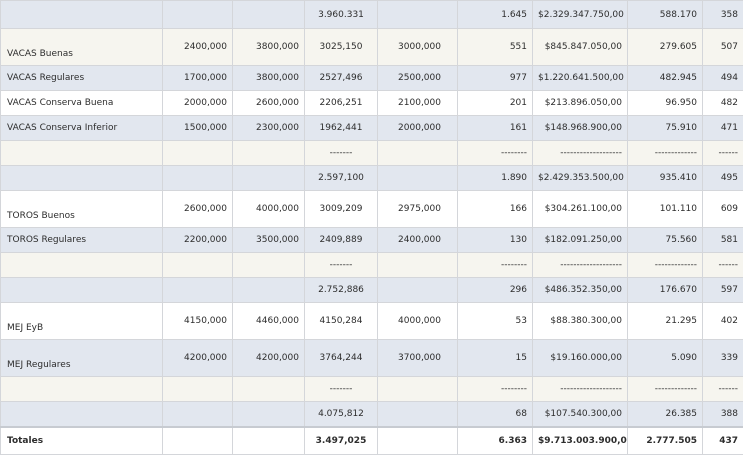 This screenshot has width=743, height=461. Describe the element at coordinates (580, 265) in the screenshot. I see `amount-cell: -------------------` at that location.